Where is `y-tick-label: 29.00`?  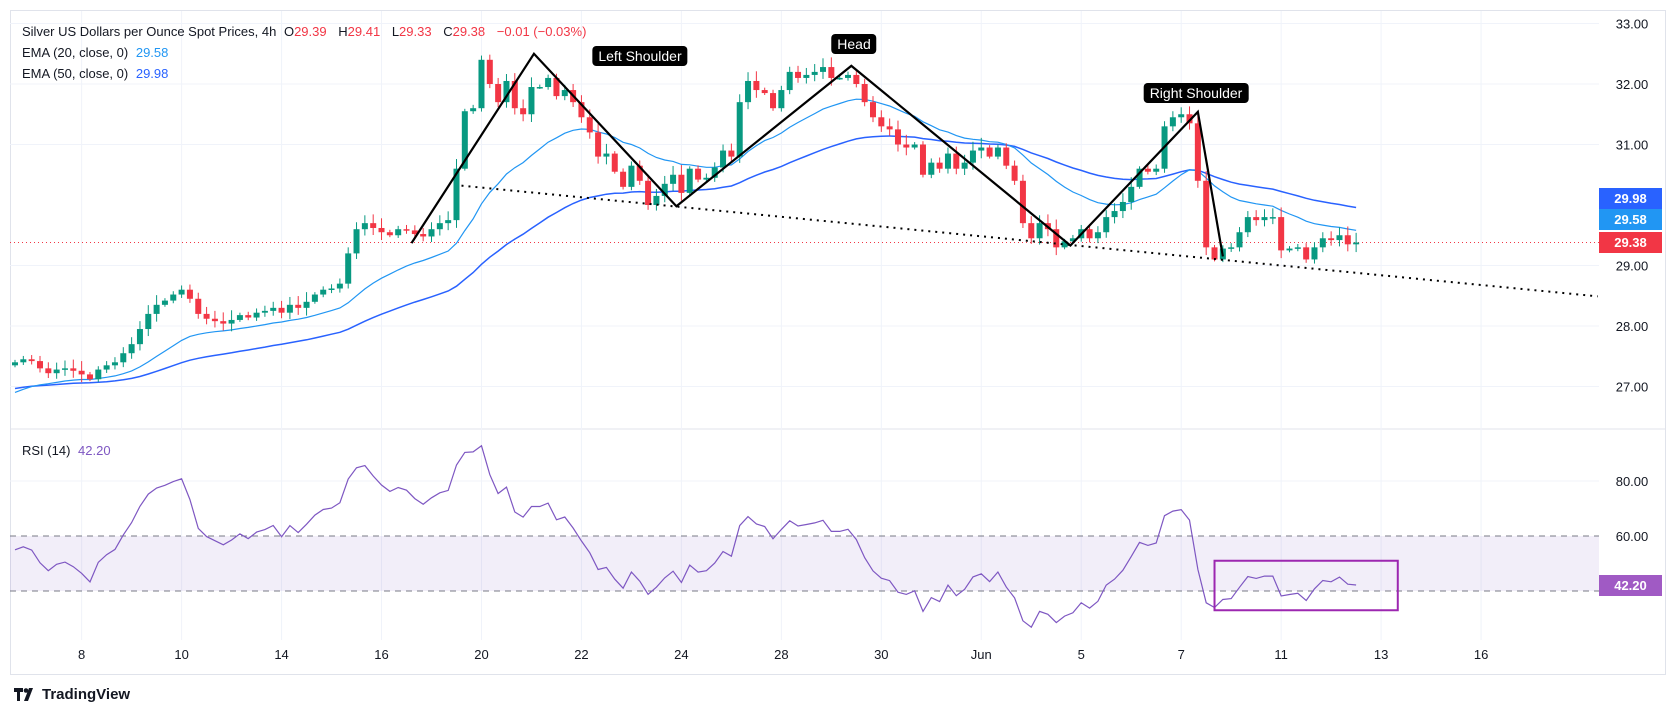 y-tick-label: 29.00 is located at coordinates (1632, 266).